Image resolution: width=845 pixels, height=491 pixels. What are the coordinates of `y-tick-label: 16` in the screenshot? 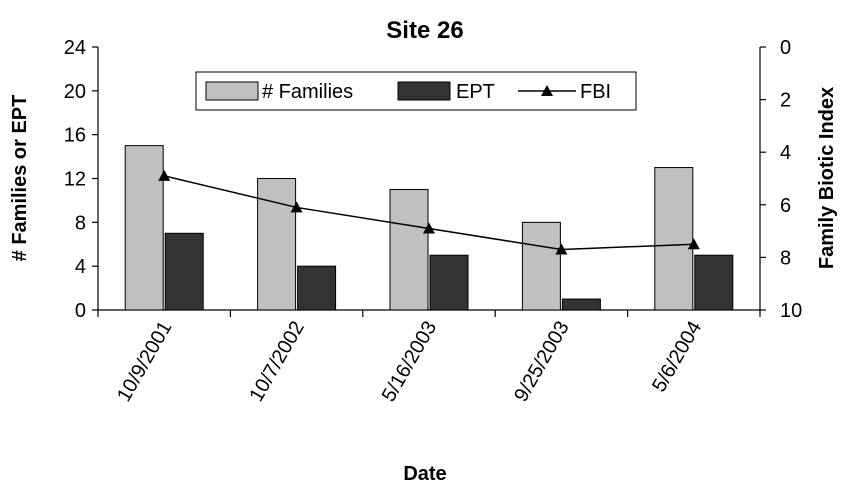 It's located at (75, 136).